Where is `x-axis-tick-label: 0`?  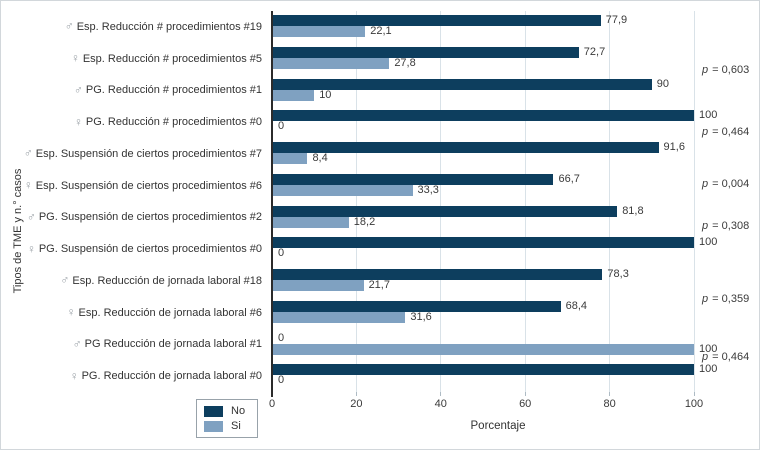
x-axis-tick-label: 0 is located at coordinates (272, 404).